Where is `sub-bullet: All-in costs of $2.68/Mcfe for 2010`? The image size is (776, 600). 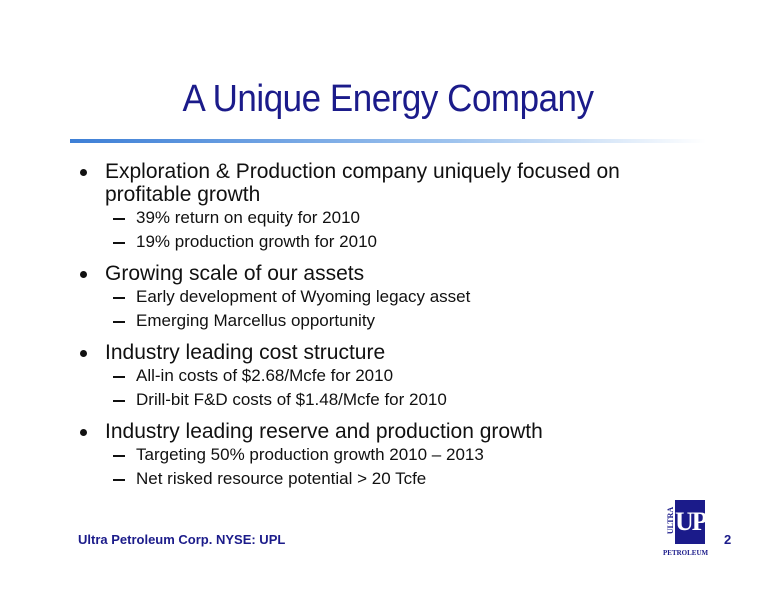 sub-bullet: All-in costs of $2.68/Mcfe for 2010 is located at coordinates (444, 376).